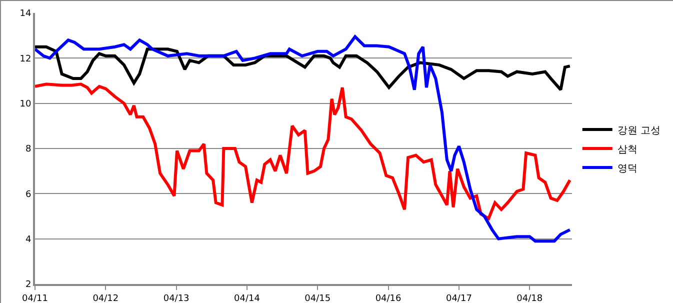 This screenshot has width=673, height=303. What do you see at coordinates (105, 298) in the screenshot?
I see `x-tick-label: 04/12` at bounding box center [105, 298].